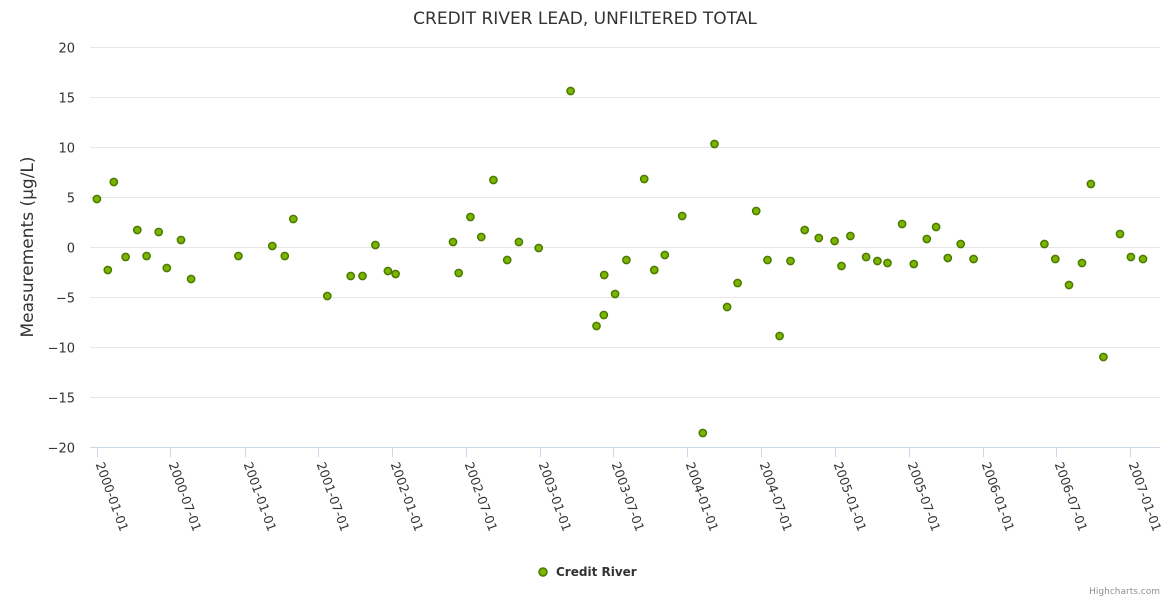 Image resolution: width=1170 pixels, height=600 pixels. I want to click on x-tick-label: 2004-07-01, so click(776, 496).